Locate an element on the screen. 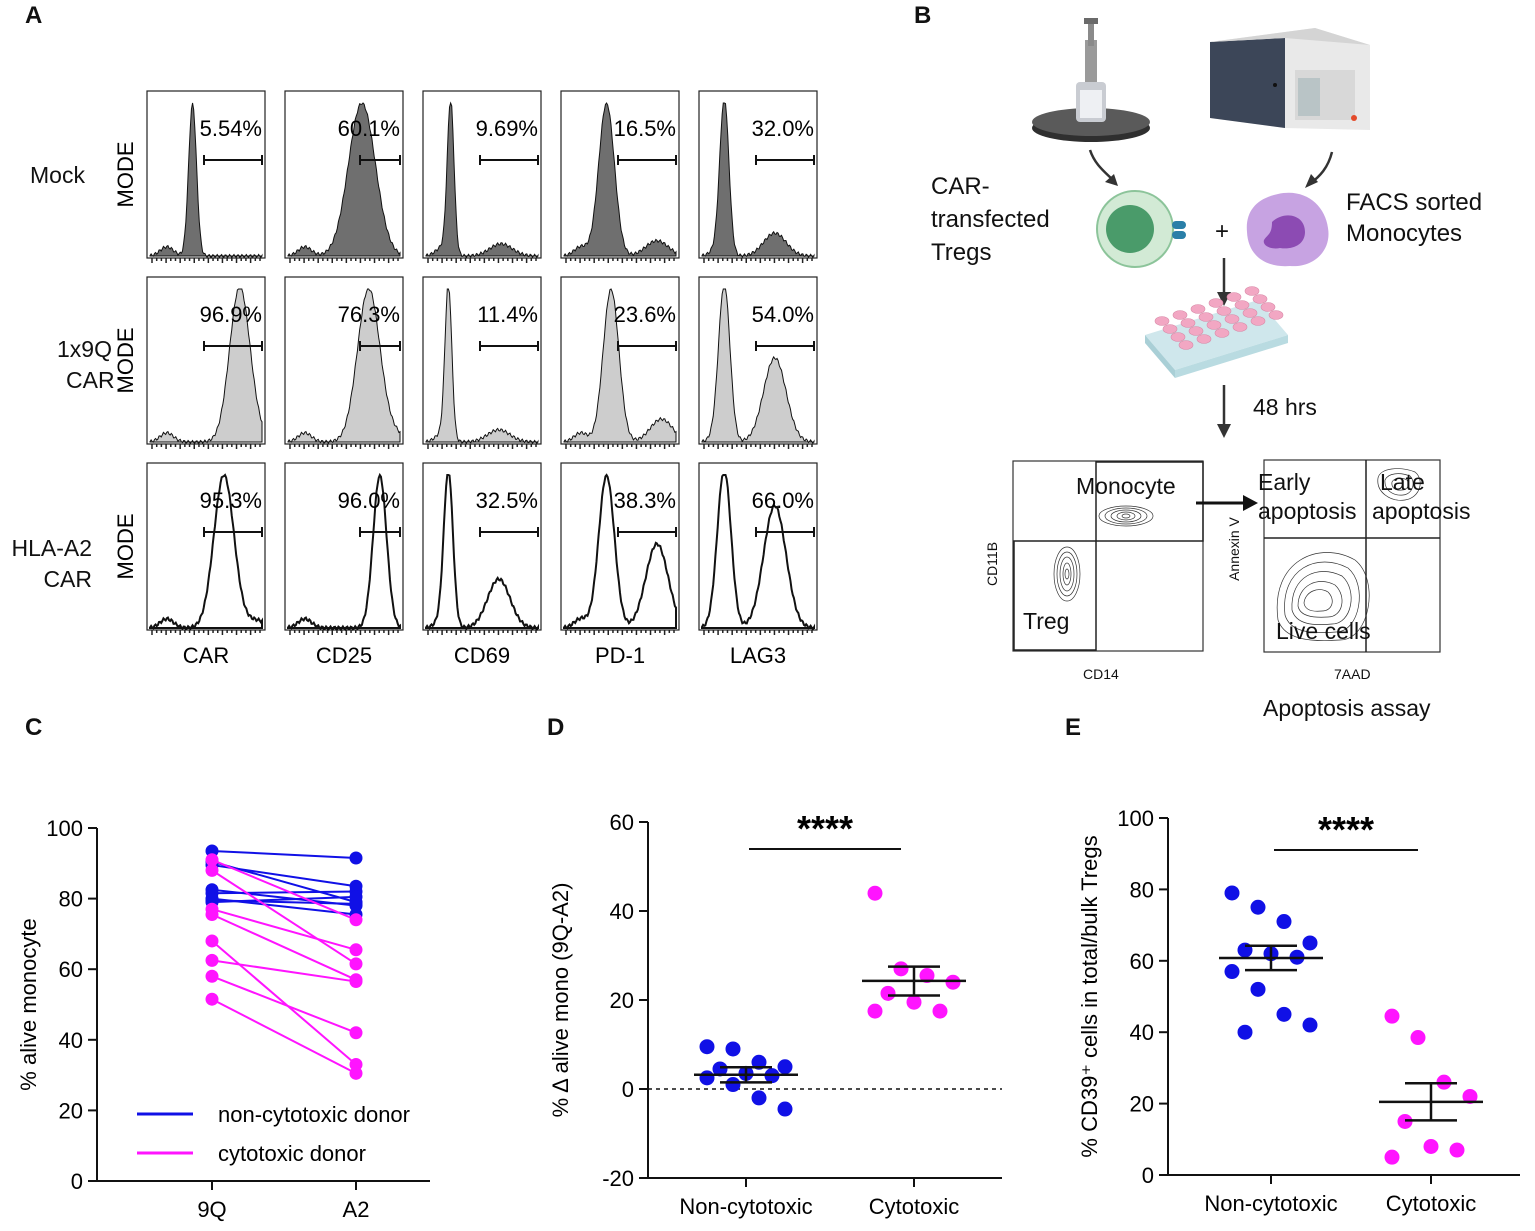 The width and height of the screenshot is (1535, 1231). workflow-diagram is located at coordinates (1226, 335).